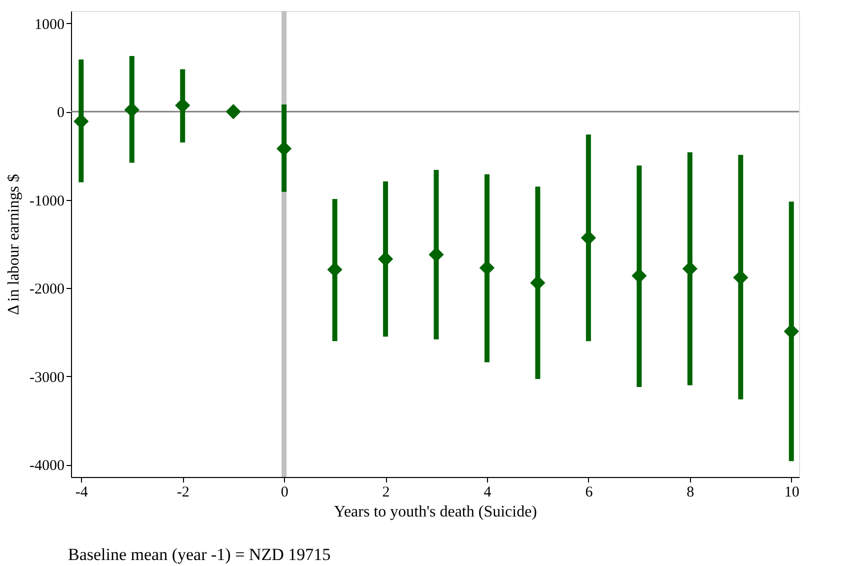 The width and height of the screenshot is (846, 566). What do you see at coordinates (81, 492) in the screenshot?
I see `x-tick-label: -4` at bounding box center [81, 492].